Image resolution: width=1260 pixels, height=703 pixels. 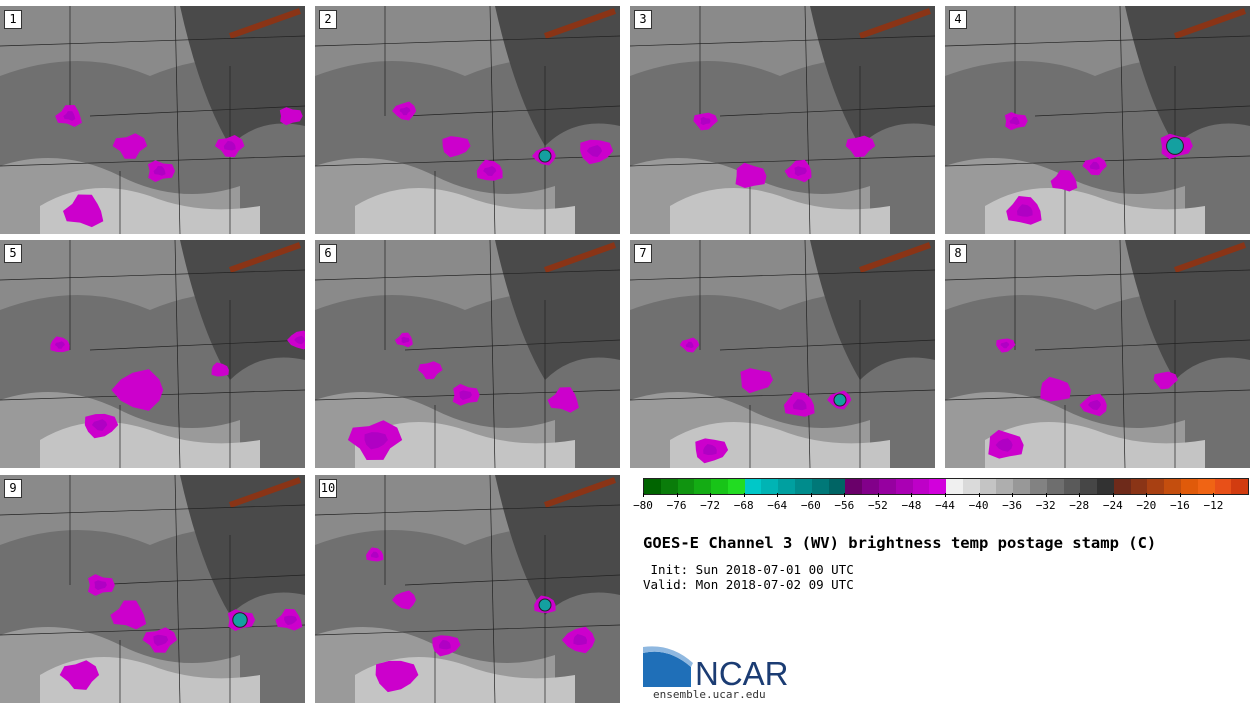 What do you see at coordinates (844, 505) in the screenshot?
I see `colorbar-tick-label: −56` at bounding box center [844, 505].